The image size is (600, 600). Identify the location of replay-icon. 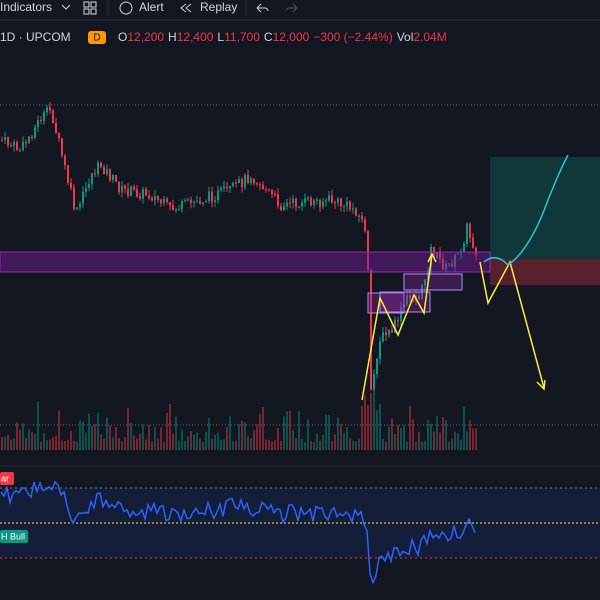
(186, 8).